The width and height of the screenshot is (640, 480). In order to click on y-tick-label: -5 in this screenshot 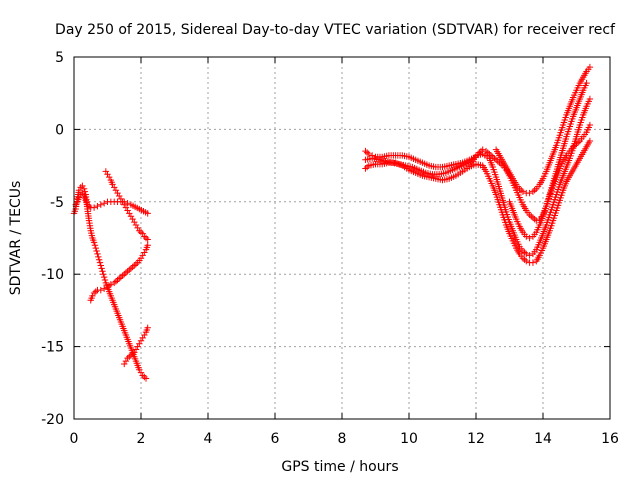, I will do `click(57, 203)`.